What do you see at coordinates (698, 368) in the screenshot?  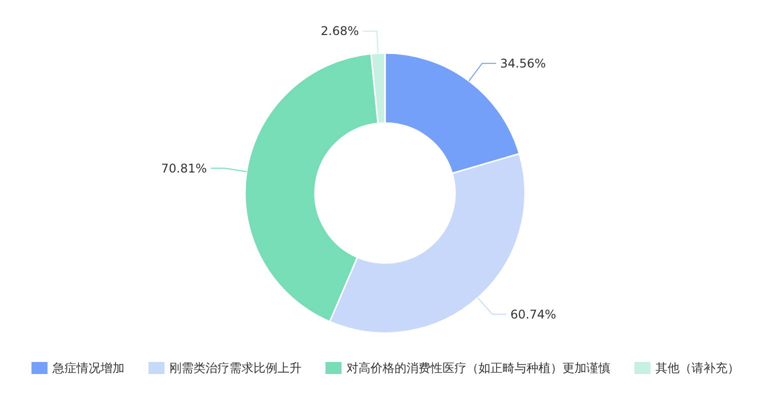 I see `legend-label: 其他（请补充）` at bounding box center [698, 368].